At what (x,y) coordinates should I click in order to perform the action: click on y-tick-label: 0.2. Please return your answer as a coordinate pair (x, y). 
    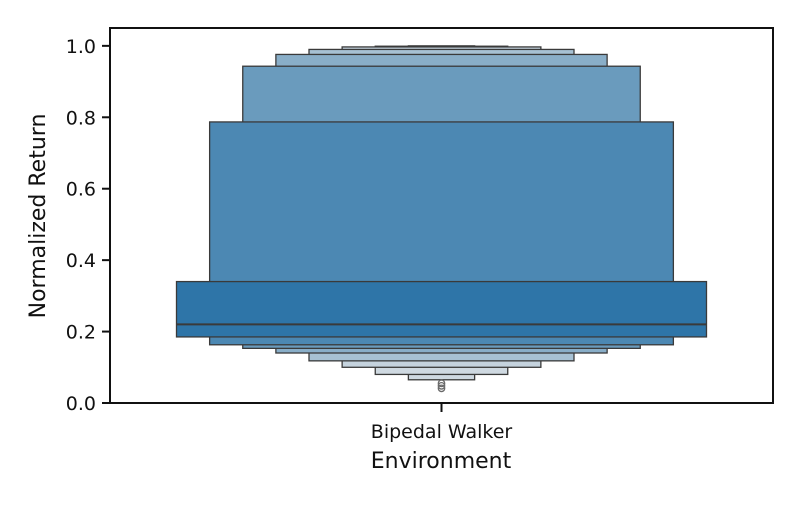
    Looking at the image, I should click on (81, 333).